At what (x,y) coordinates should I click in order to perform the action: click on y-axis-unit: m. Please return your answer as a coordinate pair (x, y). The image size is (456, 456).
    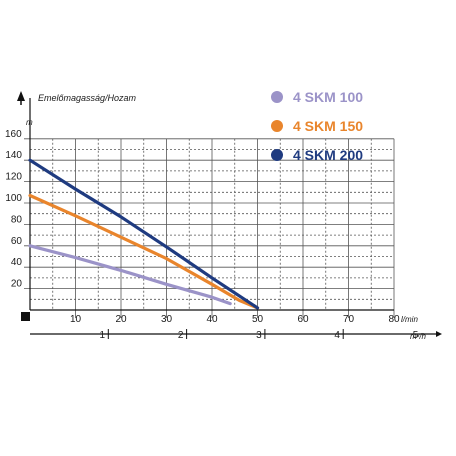
    Looking at the image, I should click on (29, 122).